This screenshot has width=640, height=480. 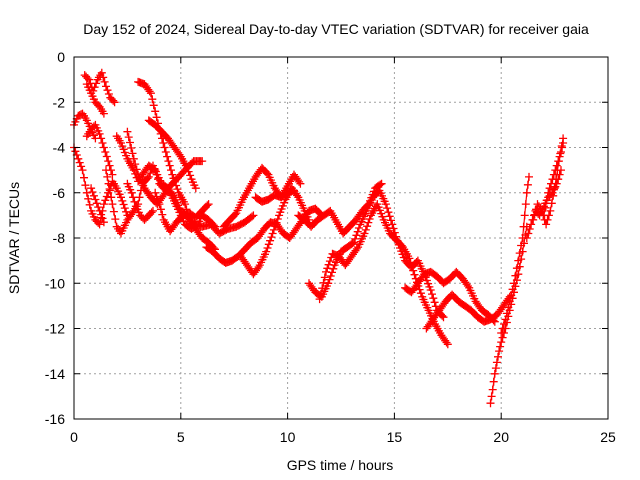 What do you see at coordinates (608, 437) in the screenshot?
I see `x-tick-label: 25` at bounding box center [608, 437].